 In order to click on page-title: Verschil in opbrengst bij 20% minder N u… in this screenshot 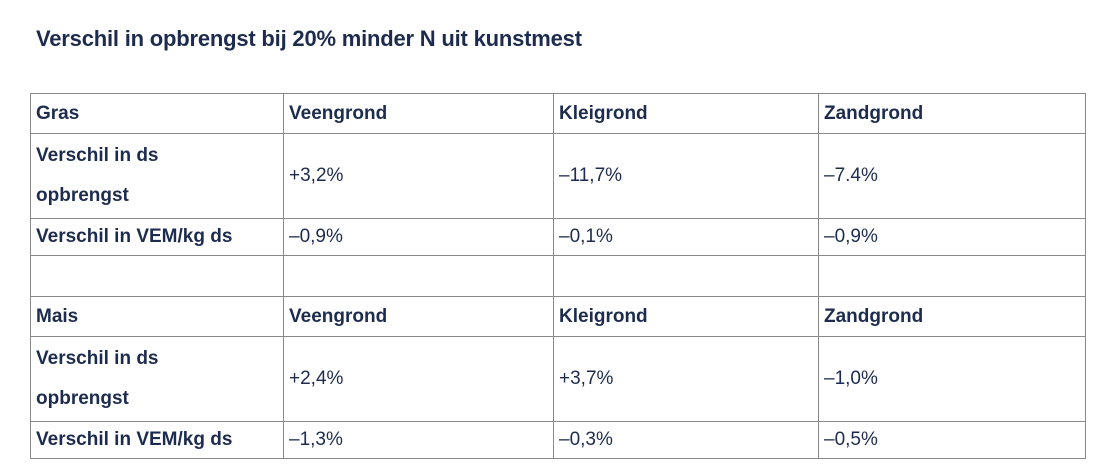, I will do `click(309, 38)`.